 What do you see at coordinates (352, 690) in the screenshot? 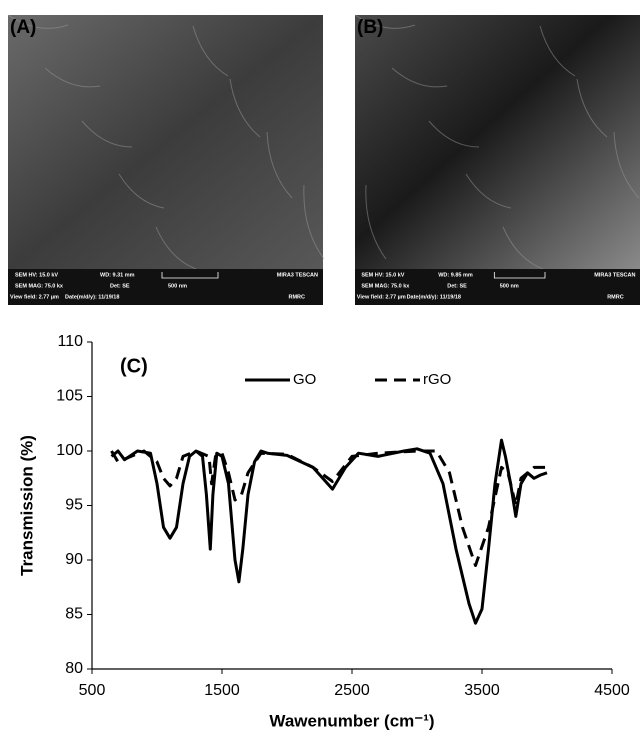
I see `x-tick-label: 2500` at bounding box center [352, 690].